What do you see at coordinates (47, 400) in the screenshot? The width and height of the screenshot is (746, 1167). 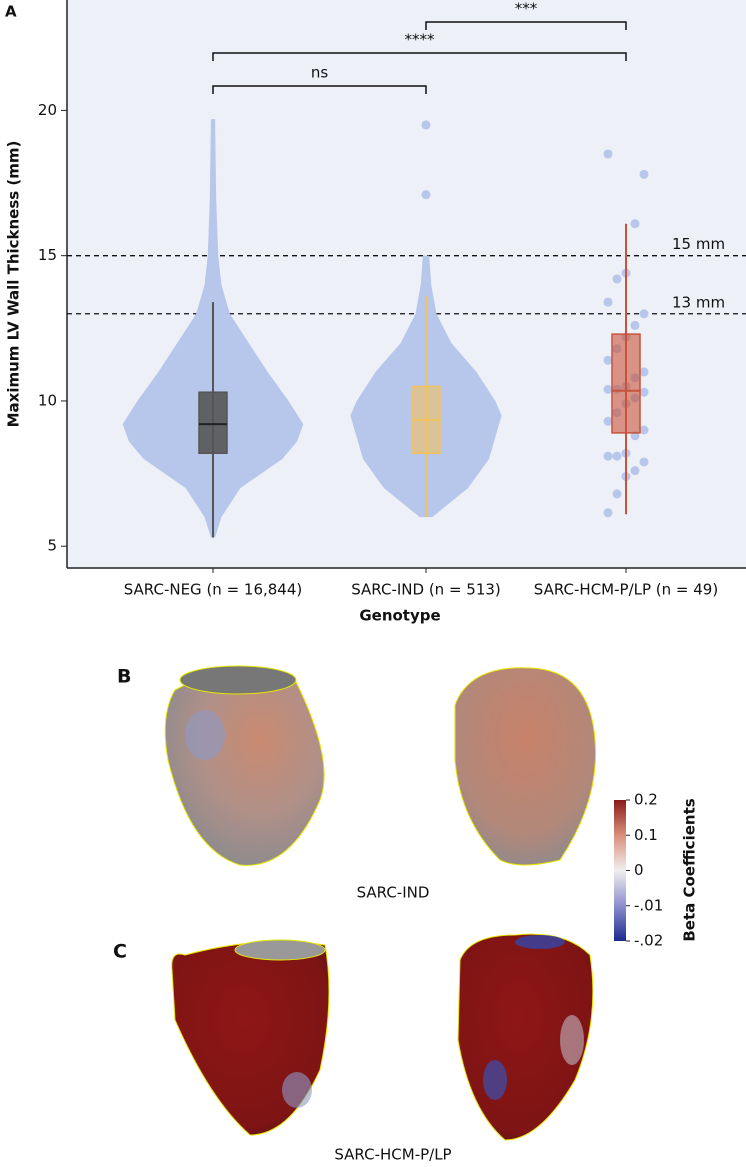 I see `y-tick-label: 10` at bounding box center [47, 400].